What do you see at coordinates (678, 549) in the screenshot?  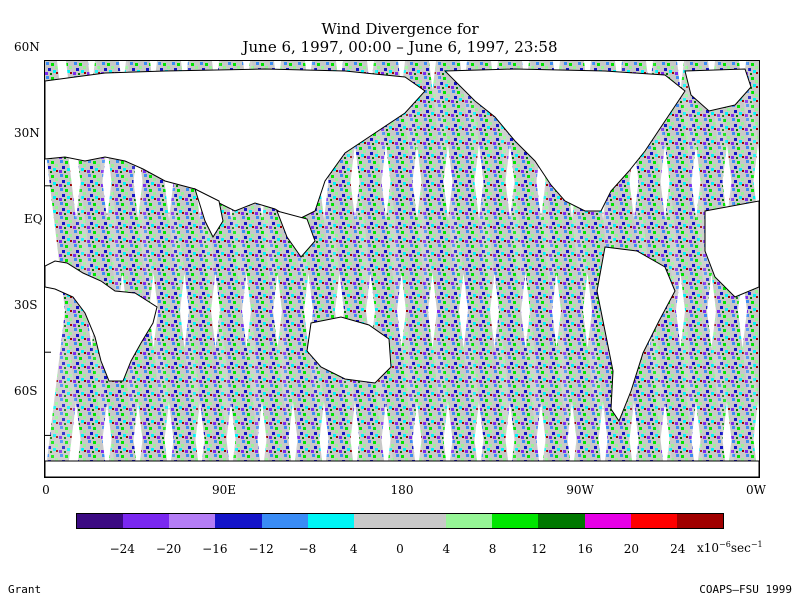 I see `colorbar-tick-label: 24` at bounding box center [678, 549].